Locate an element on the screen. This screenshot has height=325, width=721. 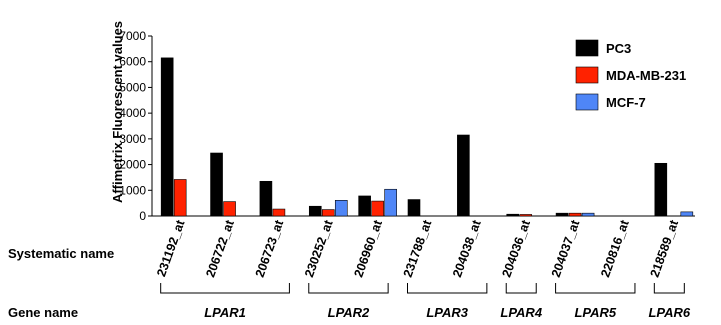
bracket-lpar6 is located at coordinates (669, 288).